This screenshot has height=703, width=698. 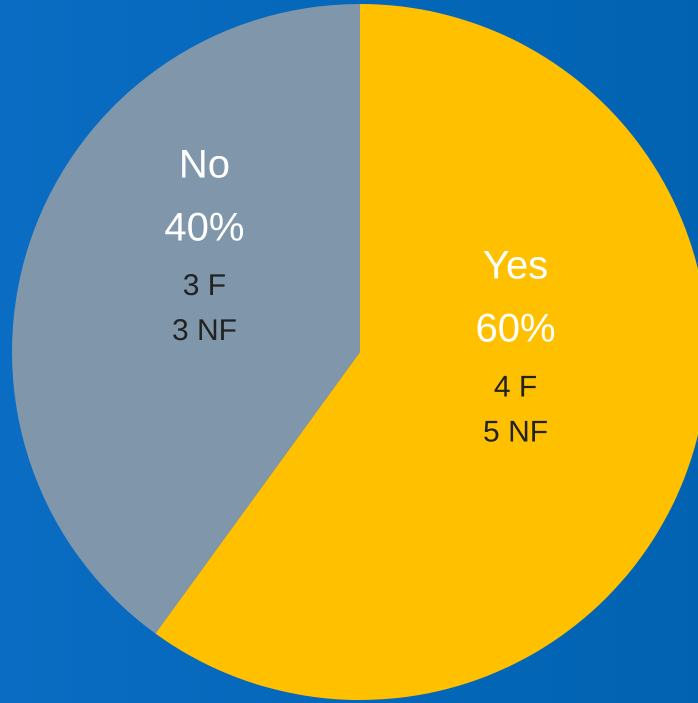 What do you see at coordinates (515, 266) in the screenshot?
I see `slice-label: Yes` at bounding box center [515, 266].